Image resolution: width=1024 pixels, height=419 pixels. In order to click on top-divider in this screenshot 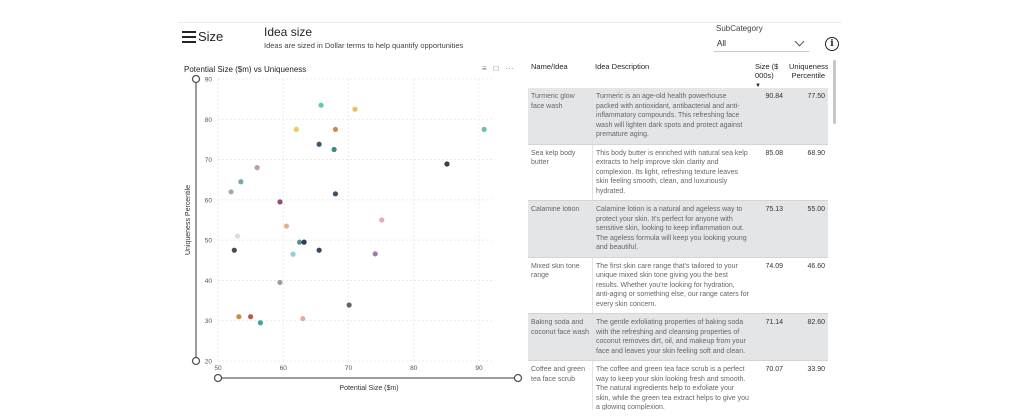, I will do `click(510, 22)`.